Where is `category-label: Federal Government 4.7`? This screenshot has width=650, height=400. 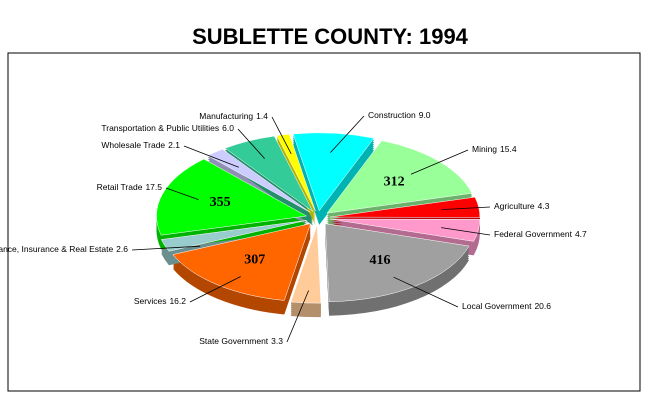
category-label: Federal Government 4.7 is located at coordinates (540, 234).